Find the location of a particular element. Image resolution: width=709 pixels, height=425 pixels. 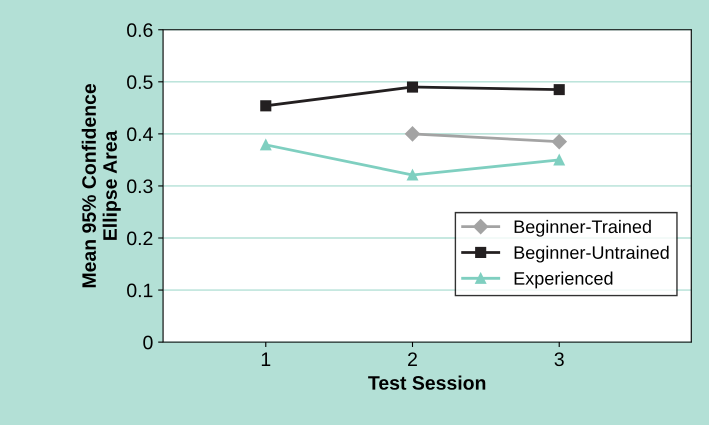

y-tick-label: 0.6 is located at coordinates (139, 30).